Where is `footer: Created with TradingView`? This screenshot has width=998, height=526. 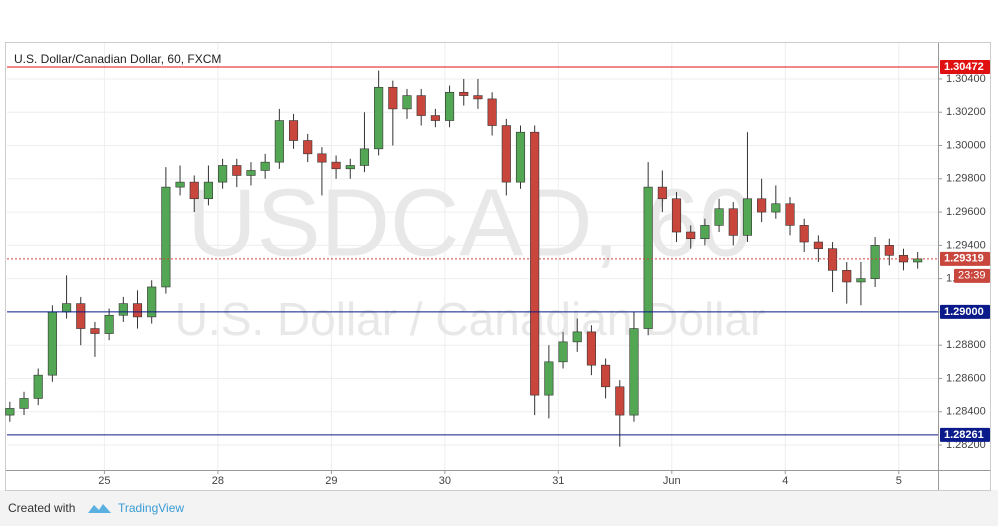 footer: Created with TradingView is located at coordinates (96, 508).